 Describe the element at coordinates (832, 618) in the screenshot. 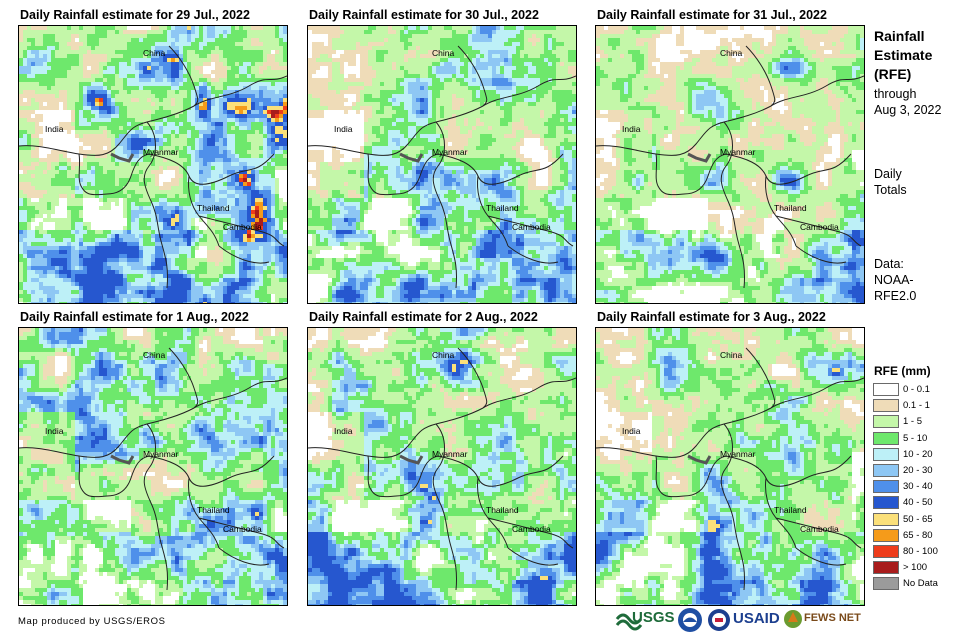

I see `fewsnet-logo: FEWS NET` at that location.